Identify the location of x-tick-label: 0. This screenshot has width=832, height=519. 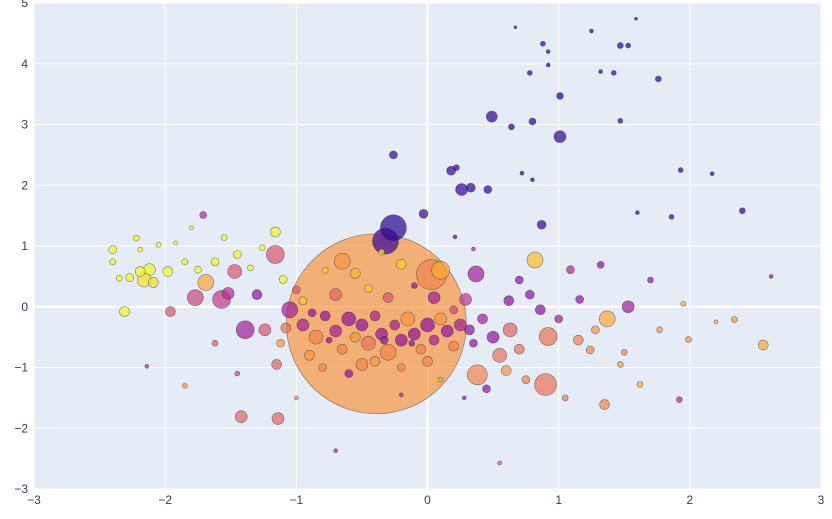
(427, 500).